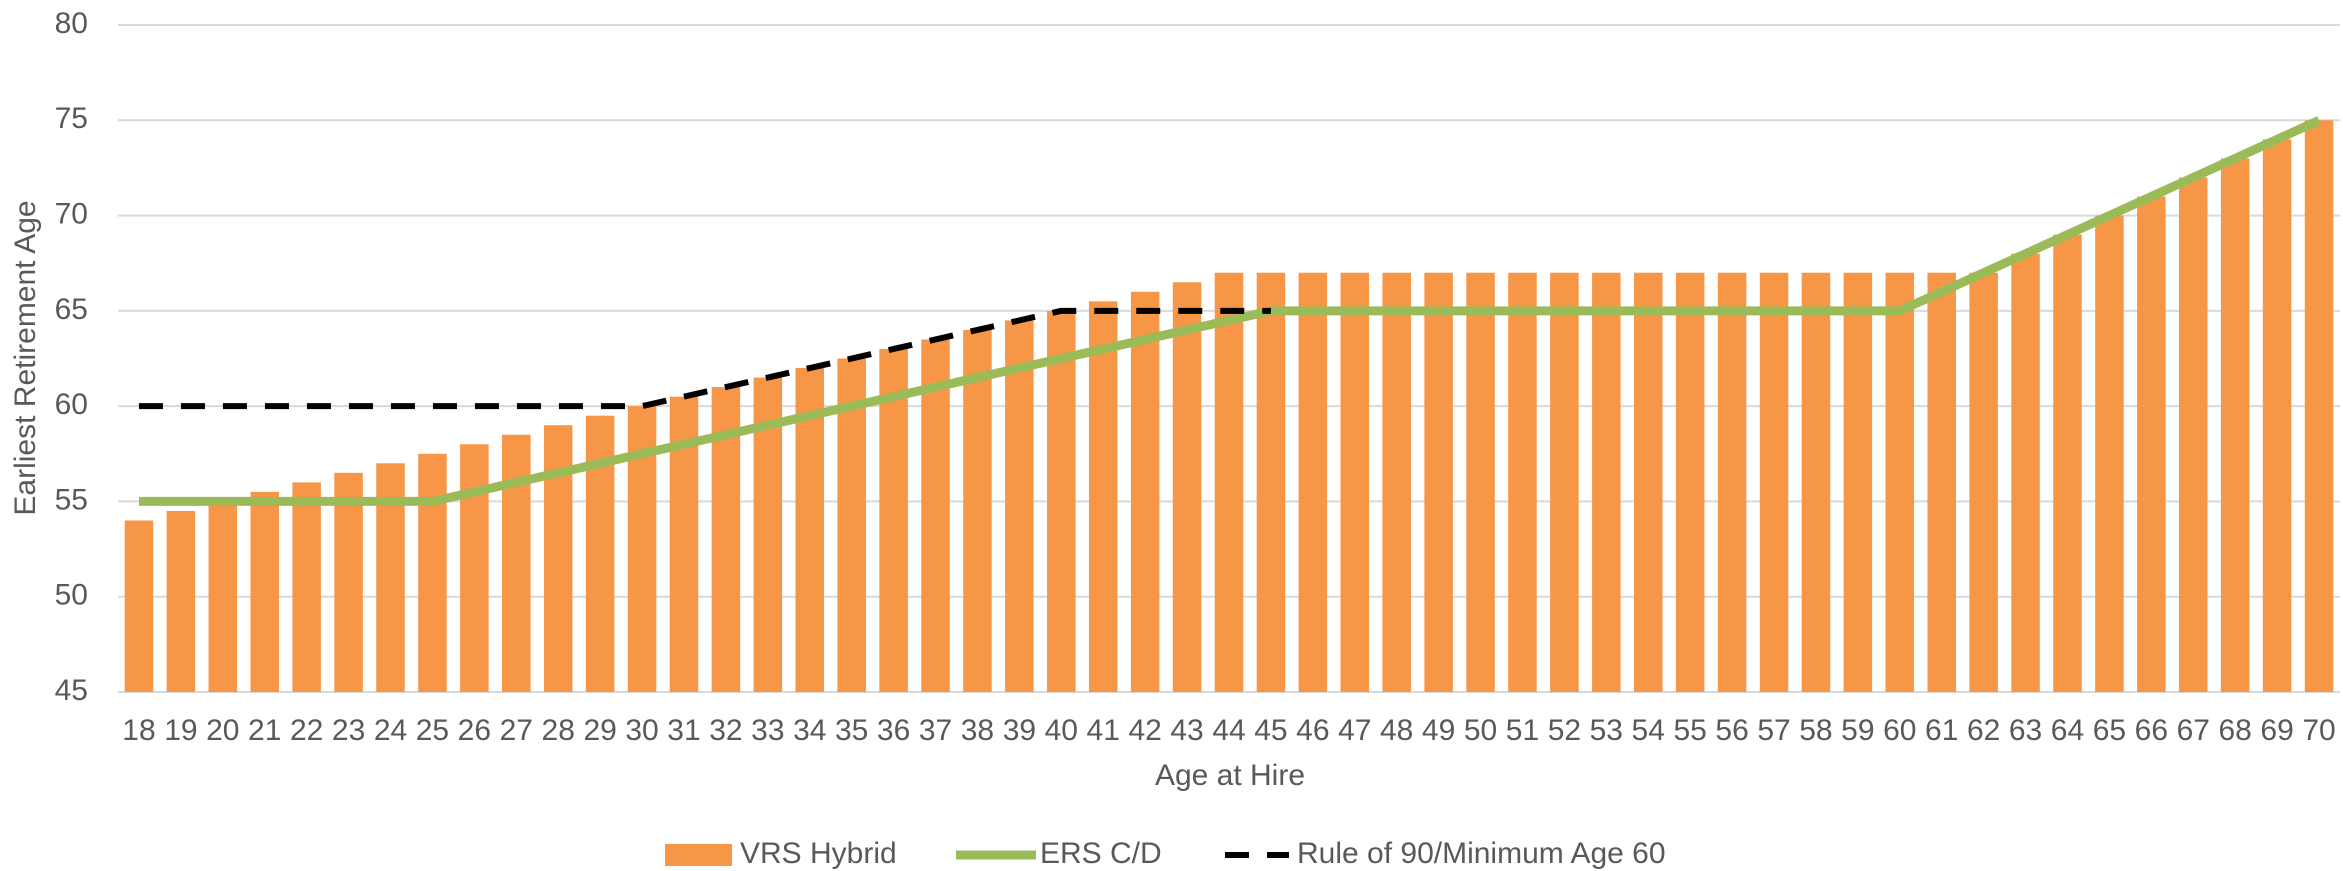 Image resolution: width=2343 pixels, height=871 pixels. What do you see at coordinates (2025, 730) in the screenshot?
I see `x-tick-label: 63` at bounding box center [2025, 730].